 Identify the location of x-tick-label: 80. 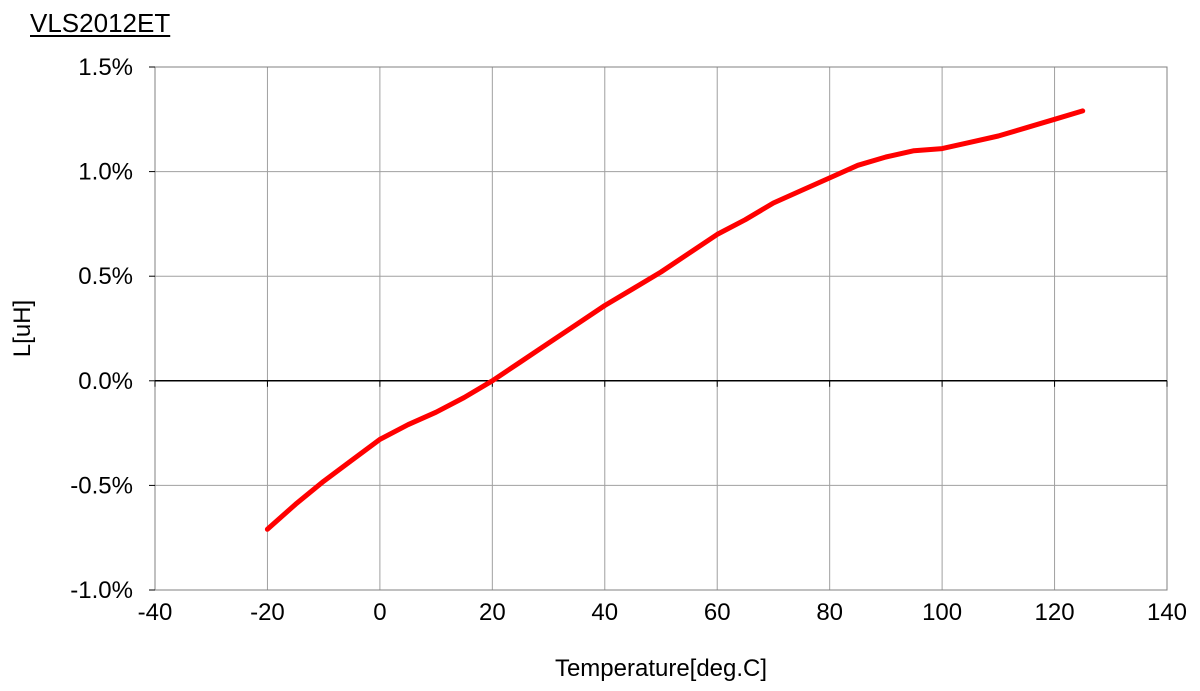
(829, 612).